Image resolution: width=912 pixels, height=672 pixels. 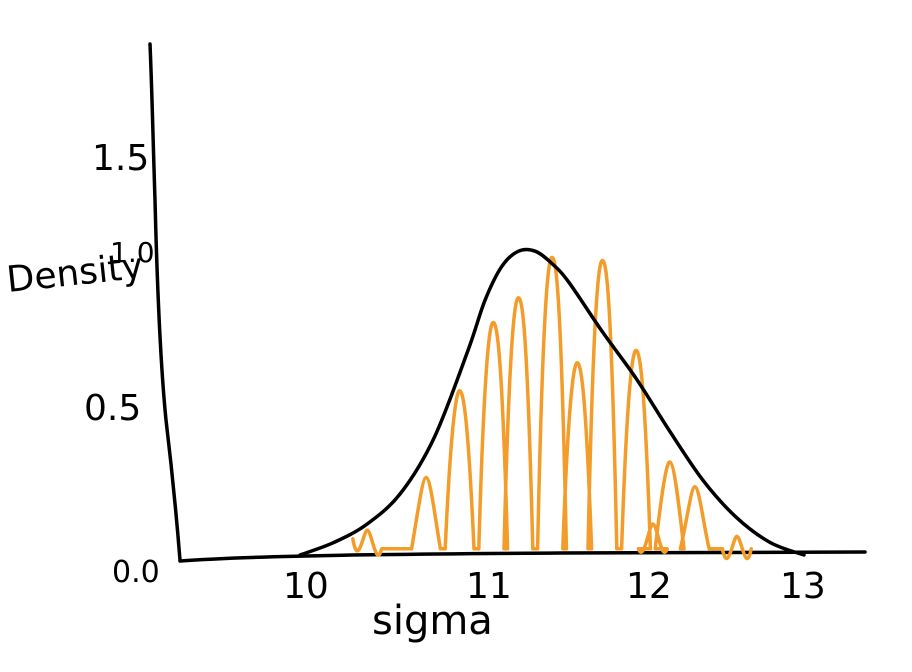 What do you see at coordinates (489, 586) in the screenshot?
I see `x-tick-label: 11` at bounding box center [489, 586].